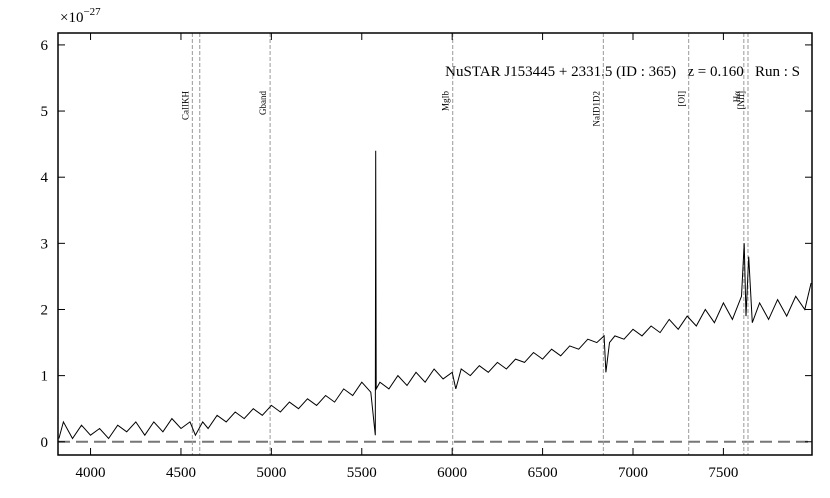 This screenshot has height=498, width=830. Describe the element at coordinates (682, 99) in the screenshot. I see `feature-label: [OI]` at that location.